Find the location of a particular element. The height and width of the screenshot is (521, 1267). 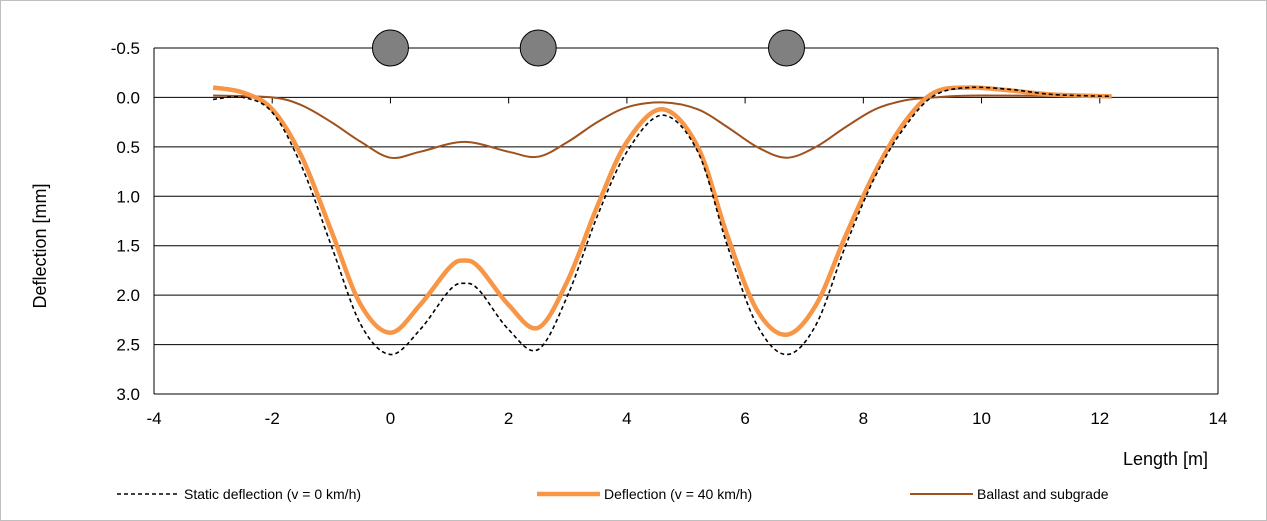

y-axis-title: Deflection [mm] is located at coordinates (40, 245).